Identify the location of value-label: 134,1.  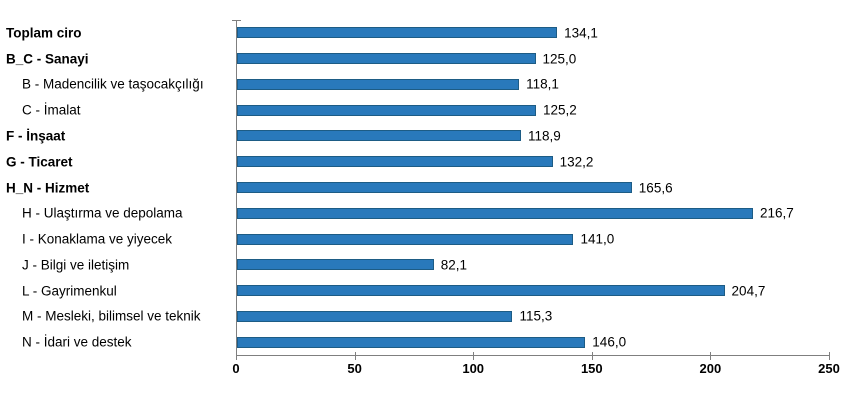
(581, 33).